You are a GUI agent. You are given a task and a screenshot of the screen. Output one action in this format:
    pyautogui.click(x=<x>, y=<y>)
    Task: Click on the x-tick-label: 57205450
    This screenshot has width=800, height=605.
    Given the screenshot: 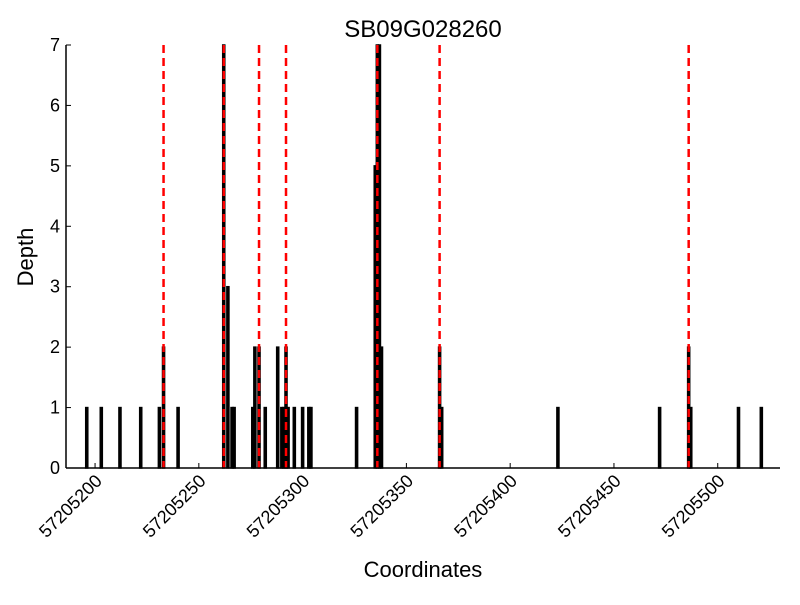 What is the action you would take?
    pyautogui.click(x=589, y=506)
    